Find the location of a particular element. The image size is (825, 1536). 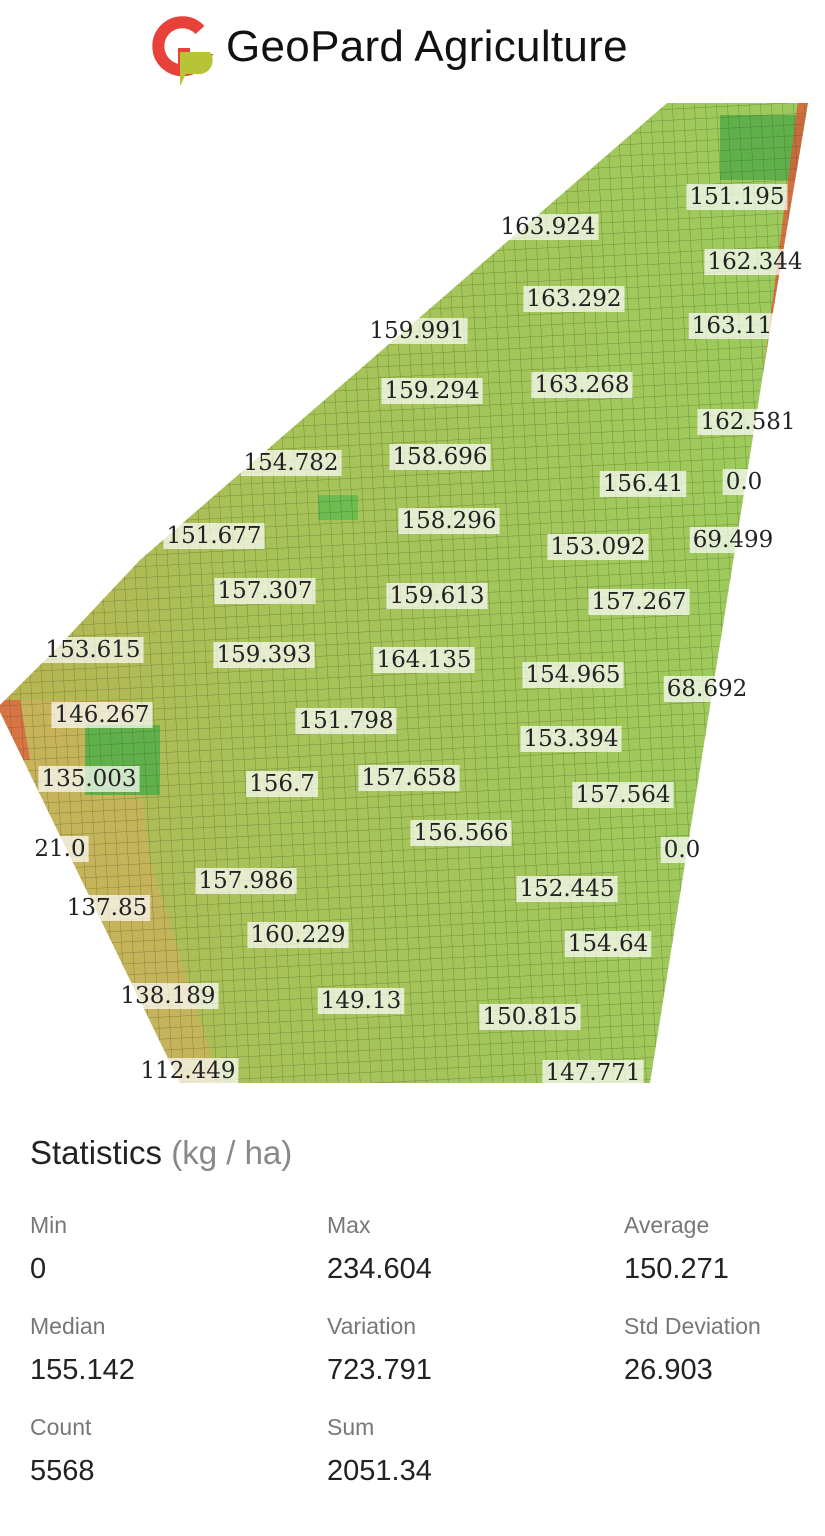

stat-label: Max is located at coordinates (349, 1225).